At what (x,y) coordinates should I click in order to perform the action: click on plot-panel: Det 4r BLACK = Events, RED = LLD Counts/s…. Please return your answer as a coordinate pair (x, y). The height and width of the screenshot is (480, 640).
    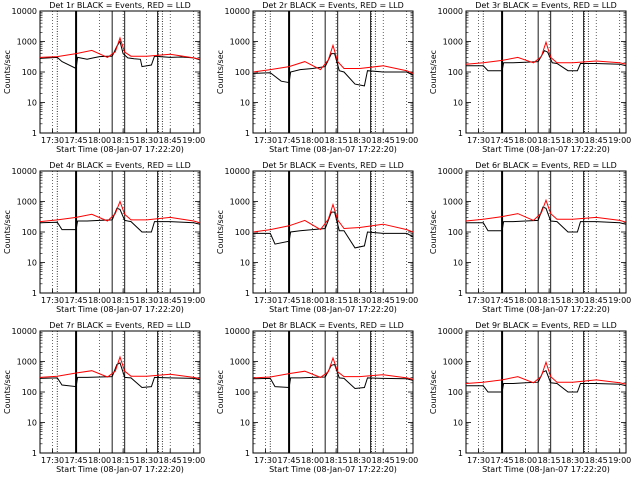
    Looking at the image, I should click on (104, 237).